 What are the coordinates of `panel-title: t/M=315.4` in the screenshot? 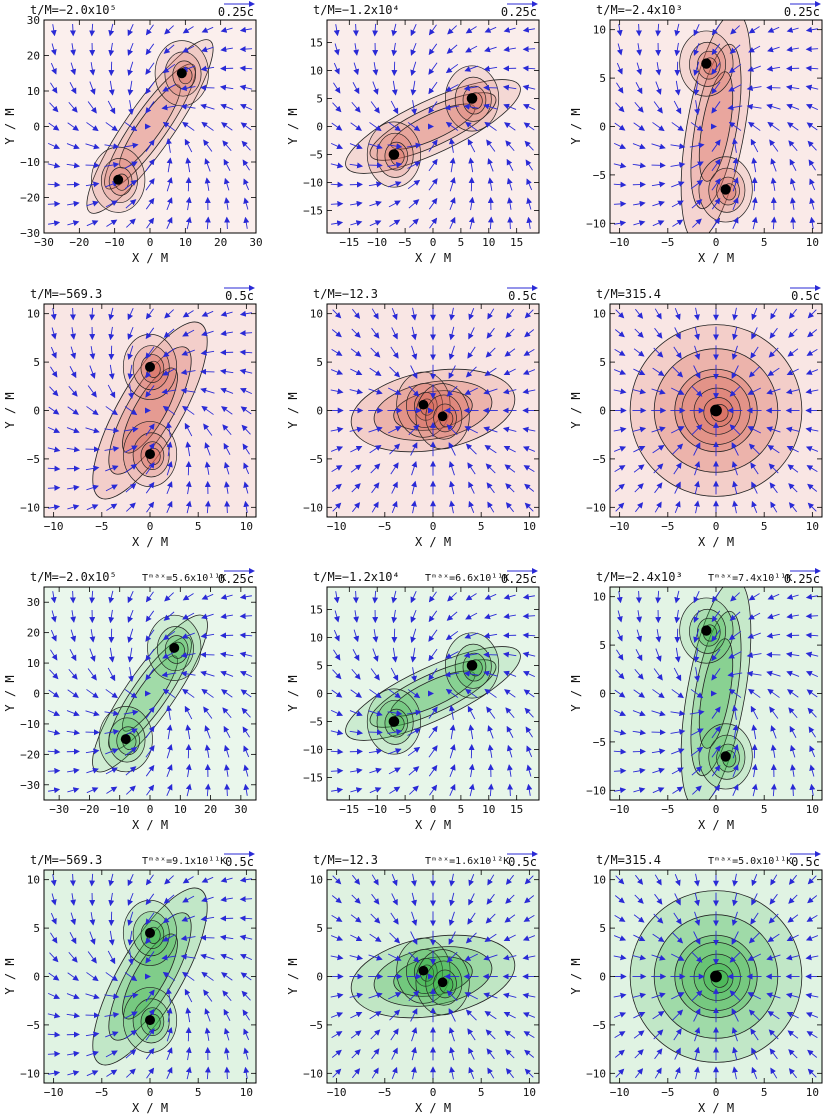 It's located at (628, 860).